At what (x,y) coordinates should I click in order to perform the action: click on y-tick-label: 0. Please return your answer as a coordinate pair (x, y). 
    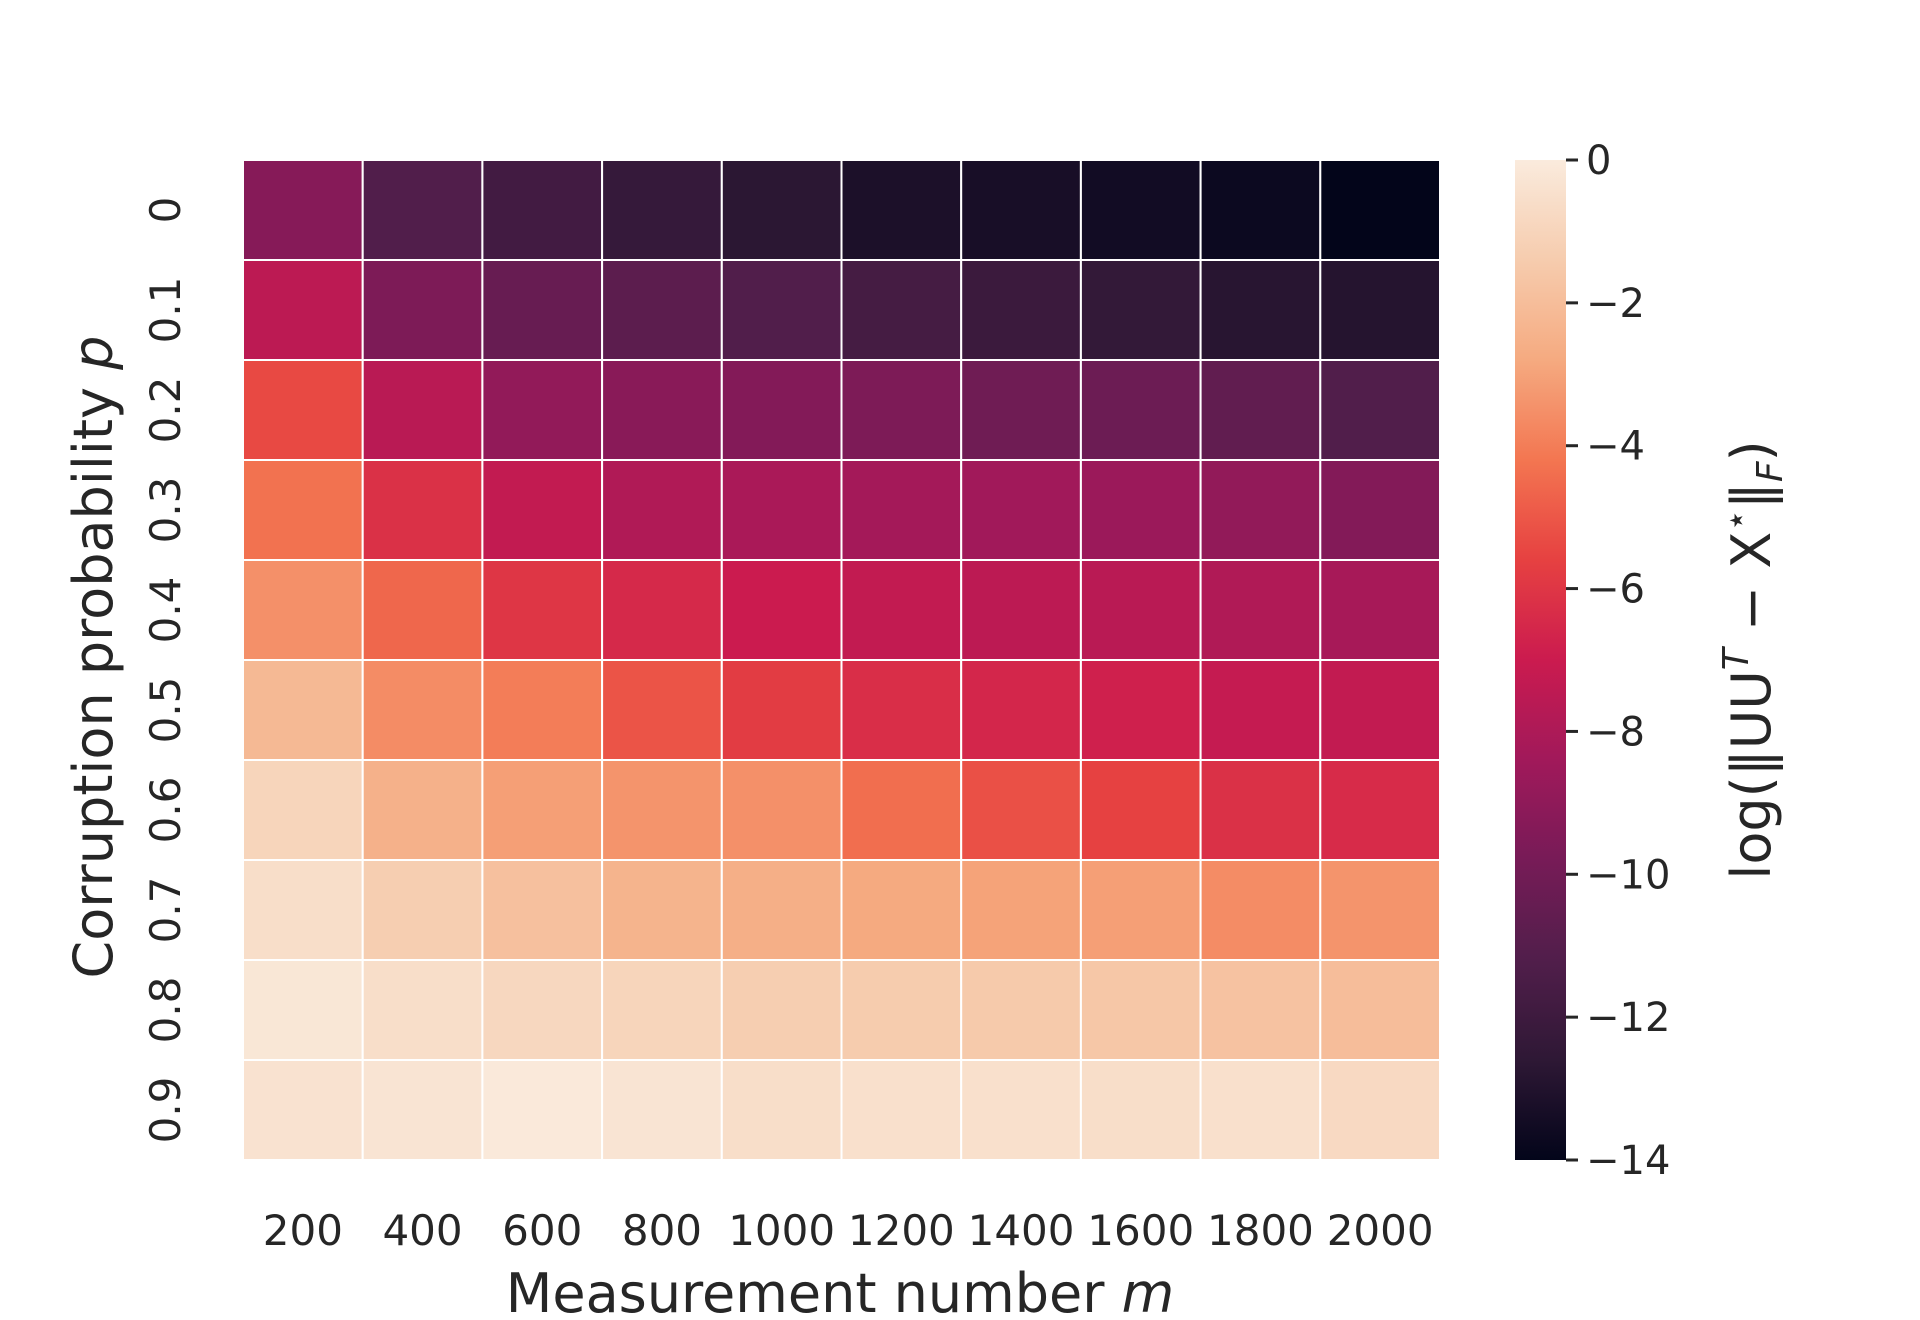
    Looking at the image, I should click on (165, 210).